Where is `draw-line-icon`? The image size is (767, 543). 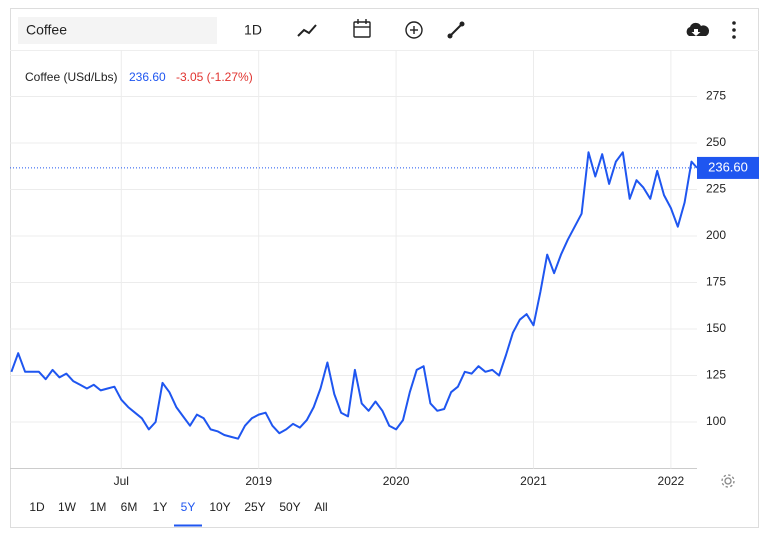 draw-line-icon is located at coordinates (456, 30).